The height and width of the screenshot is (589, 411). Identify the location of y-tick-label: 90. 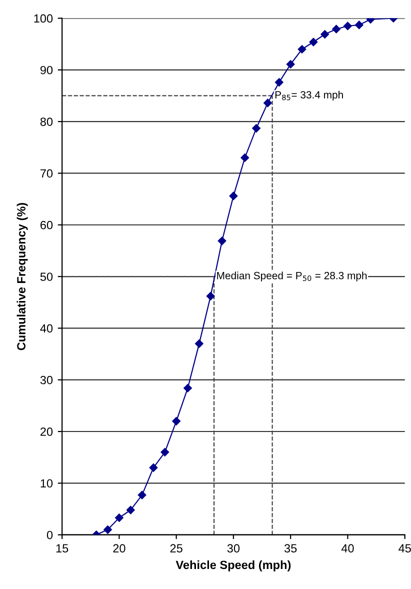
(46, 70).